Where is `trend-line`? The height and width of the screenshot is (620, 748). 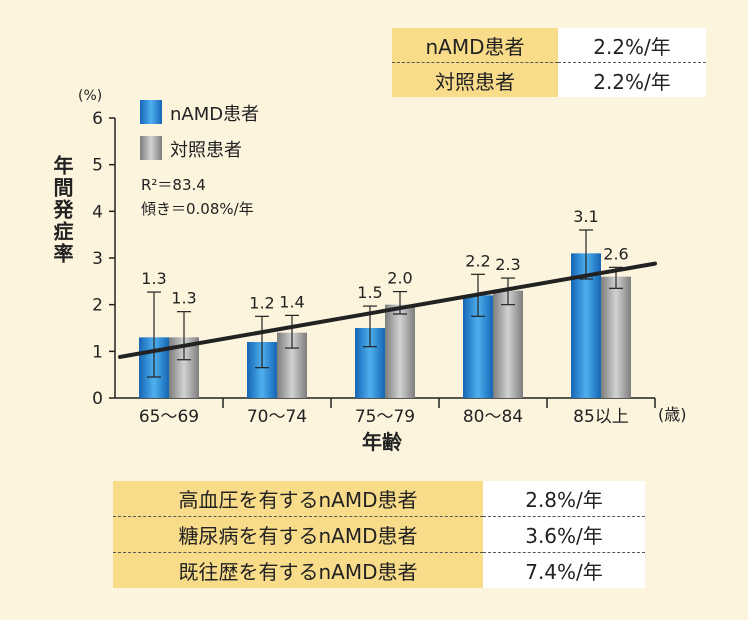
trend-line is located at coordinates (387, 310).